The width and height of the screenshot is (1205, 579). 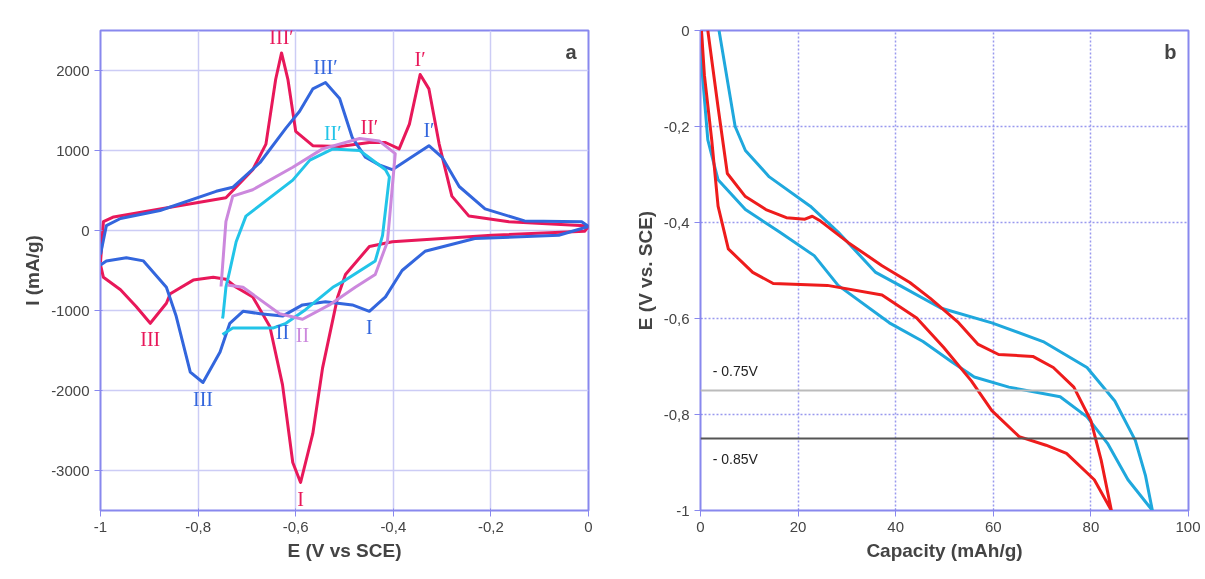 I want to click on y-axis-title: E (V vs. SCE), so click(x=645, y=270).